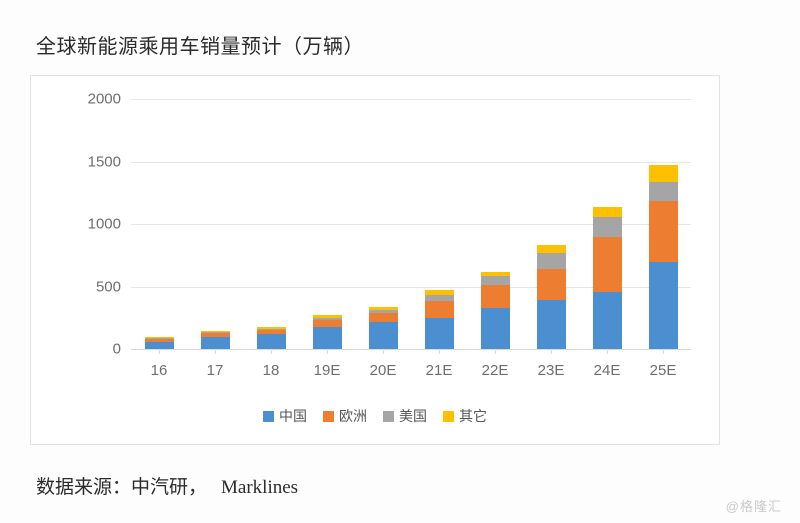  What do you see at coordinates (753, 506) in the screenshot?
I see `watermark: @格隆汇` at bounding box center [753, 506].